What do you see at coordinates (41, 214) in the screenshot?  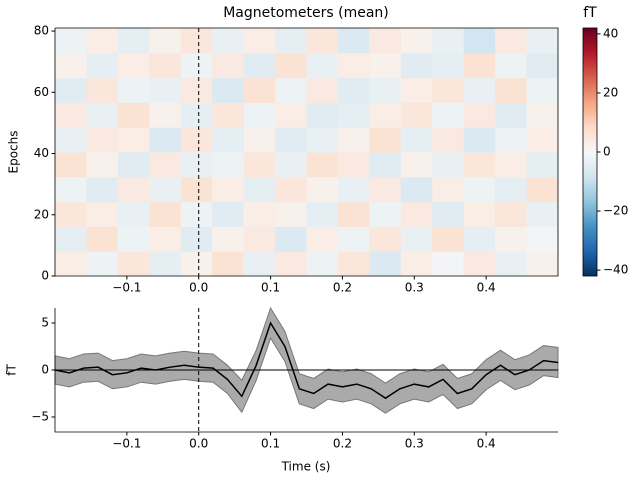 I see `y-tick-label: 20` at bounding box center [41, 214].